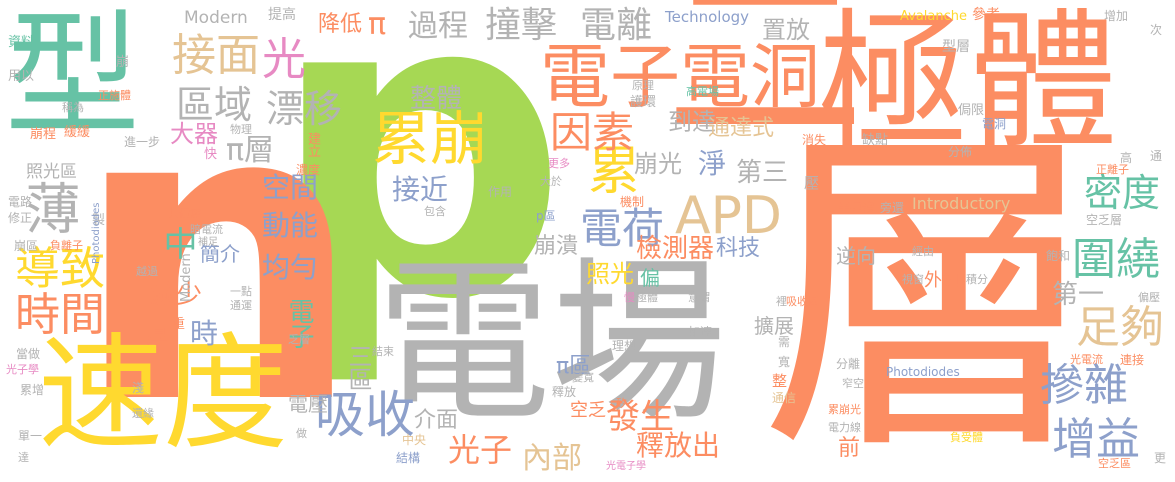 Image resolution: width=1175 pixels, height=482 pixels. Describe the element at coordinates (500, 192) in the screenshot. I see `word-zuoyong: 作用` at that location.